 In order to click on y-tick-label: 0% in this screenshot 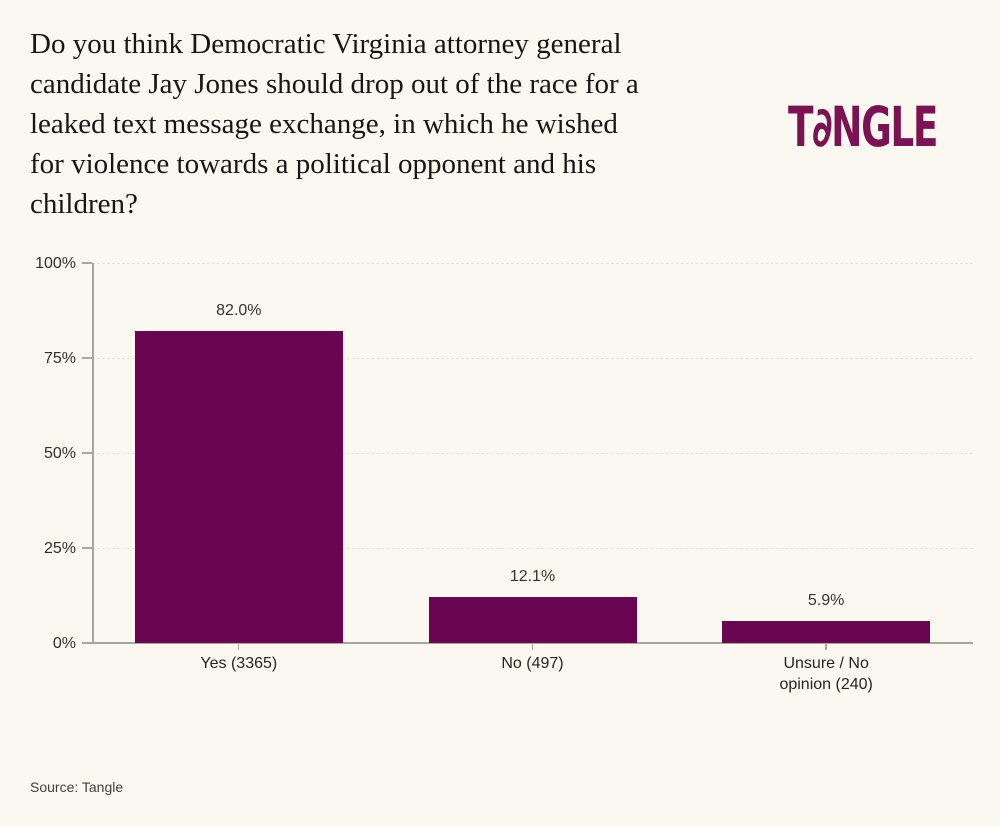, I will do `click(64, 643)`.